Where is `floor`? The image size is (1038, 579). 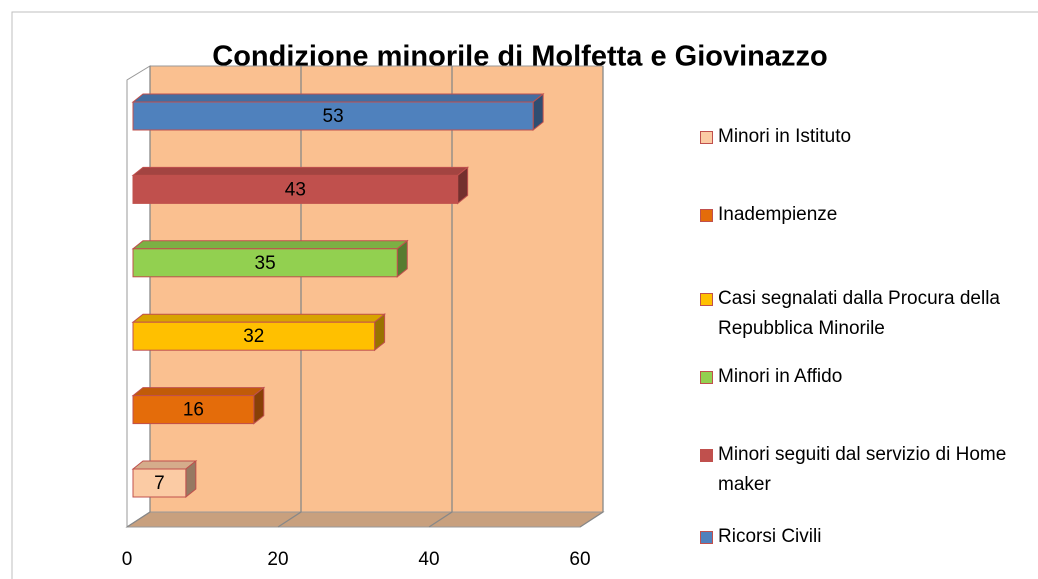 floor is located at coordinates (365, 519).